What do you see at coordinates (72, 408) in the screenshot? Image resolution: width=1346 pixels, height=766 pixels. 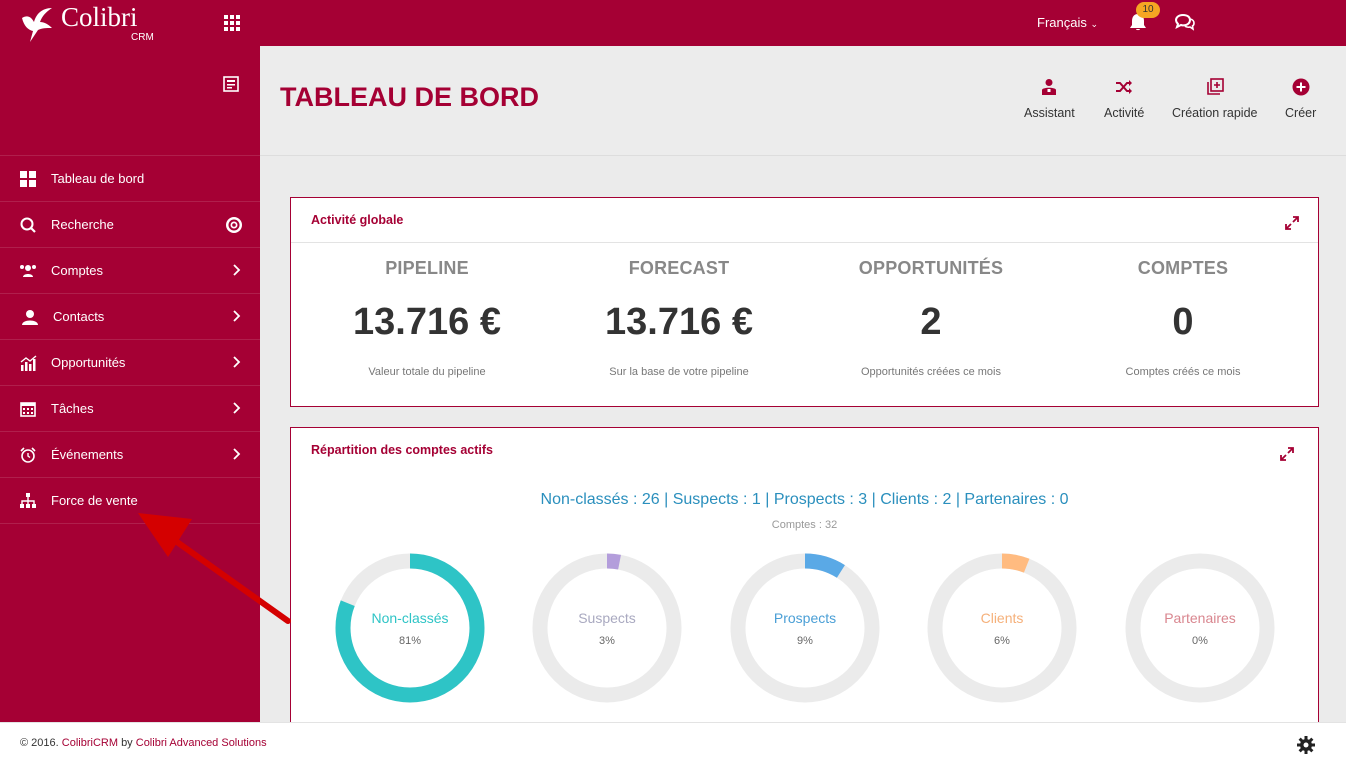 I see `sidebar-item-label: Tâches` at bounding box center [72, 408].